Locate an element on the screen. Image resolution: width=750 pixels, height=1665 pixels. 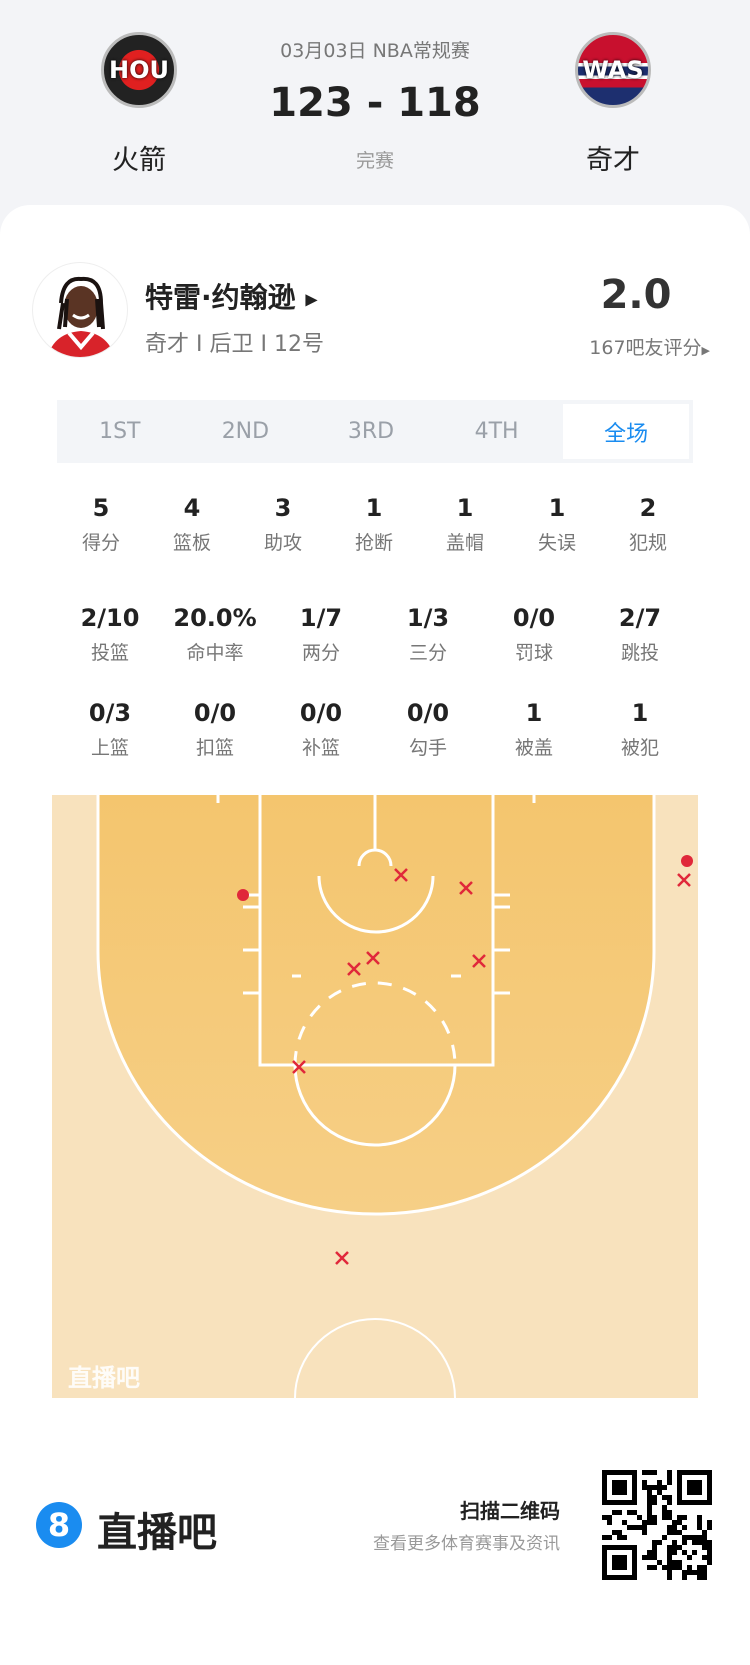
court-watermark: 直播吧 is located at coordinates (104, 1378).